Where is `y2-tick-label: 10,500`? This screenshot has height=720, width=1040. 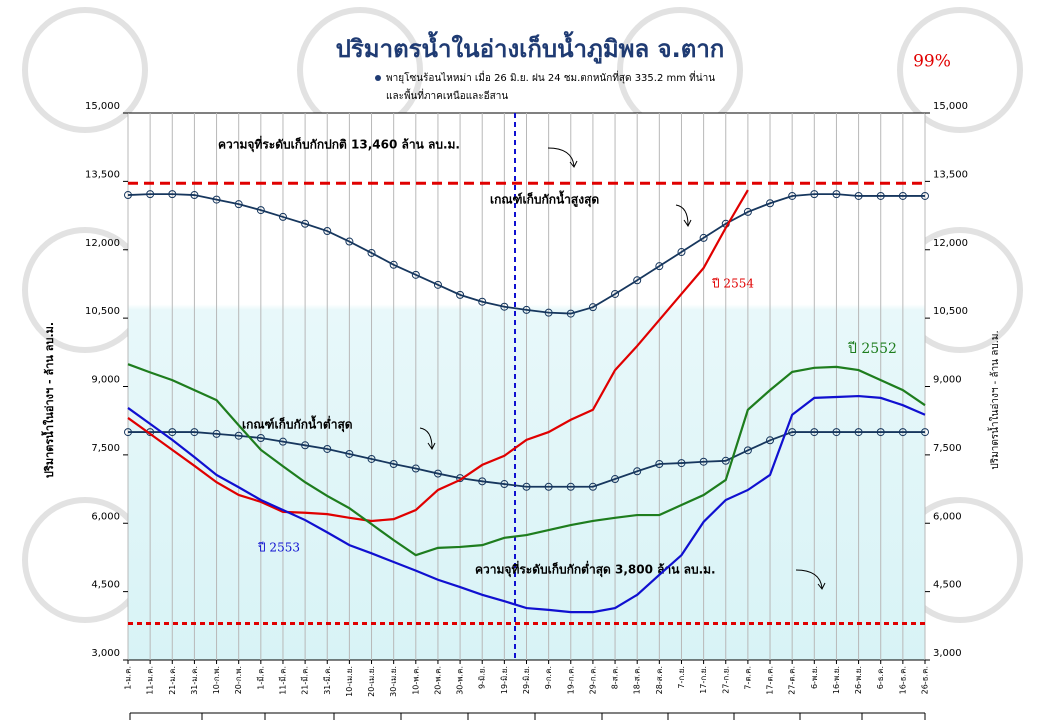
y2-tick-label: 10,500 is located at coordinates (950, 311).